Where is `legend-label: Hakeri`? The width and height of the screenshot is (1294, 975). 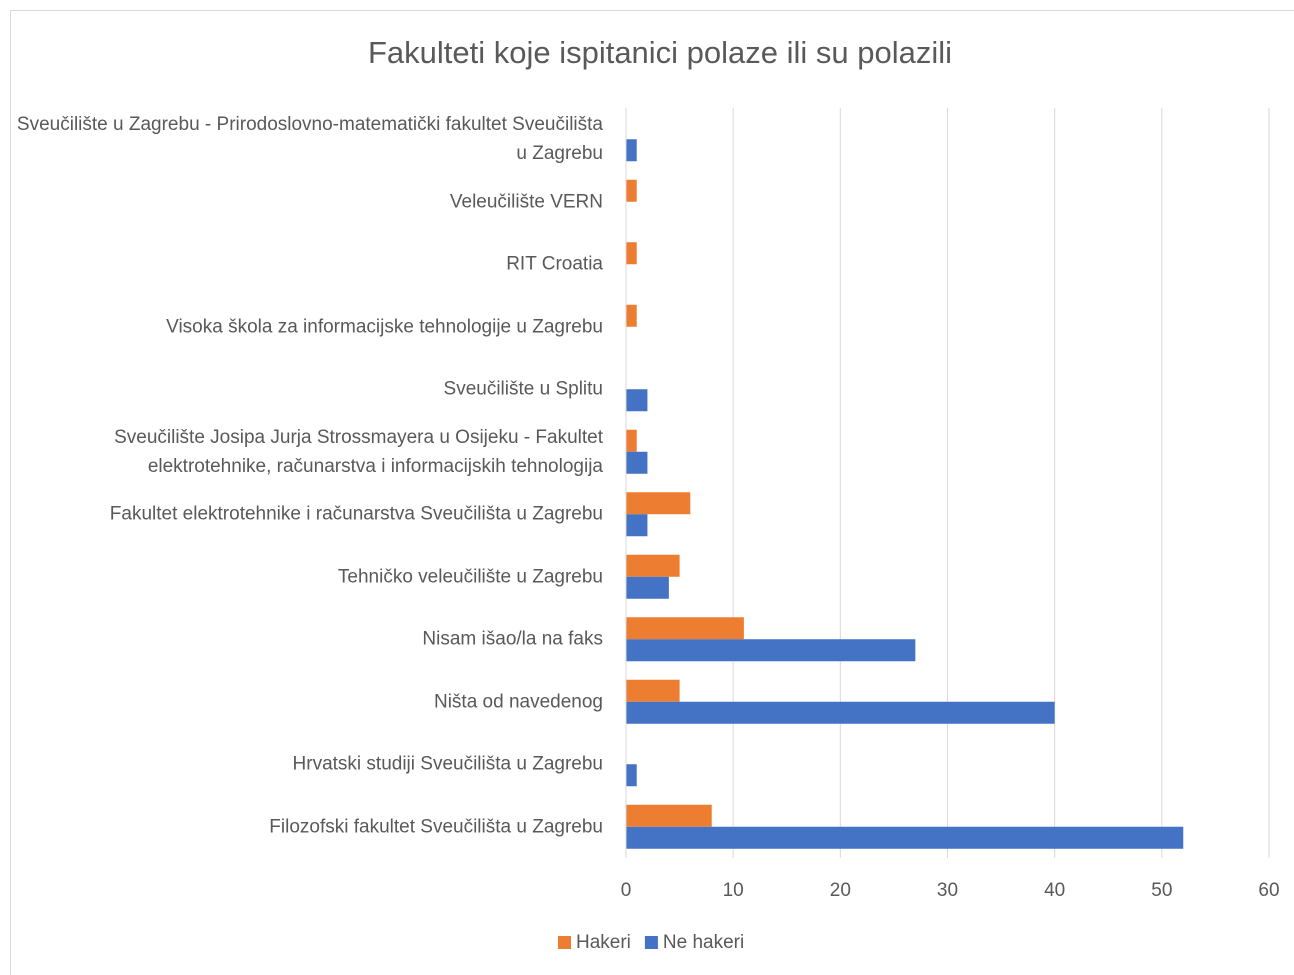
legend-label: Hakeri is located at coordinates (603, 942).